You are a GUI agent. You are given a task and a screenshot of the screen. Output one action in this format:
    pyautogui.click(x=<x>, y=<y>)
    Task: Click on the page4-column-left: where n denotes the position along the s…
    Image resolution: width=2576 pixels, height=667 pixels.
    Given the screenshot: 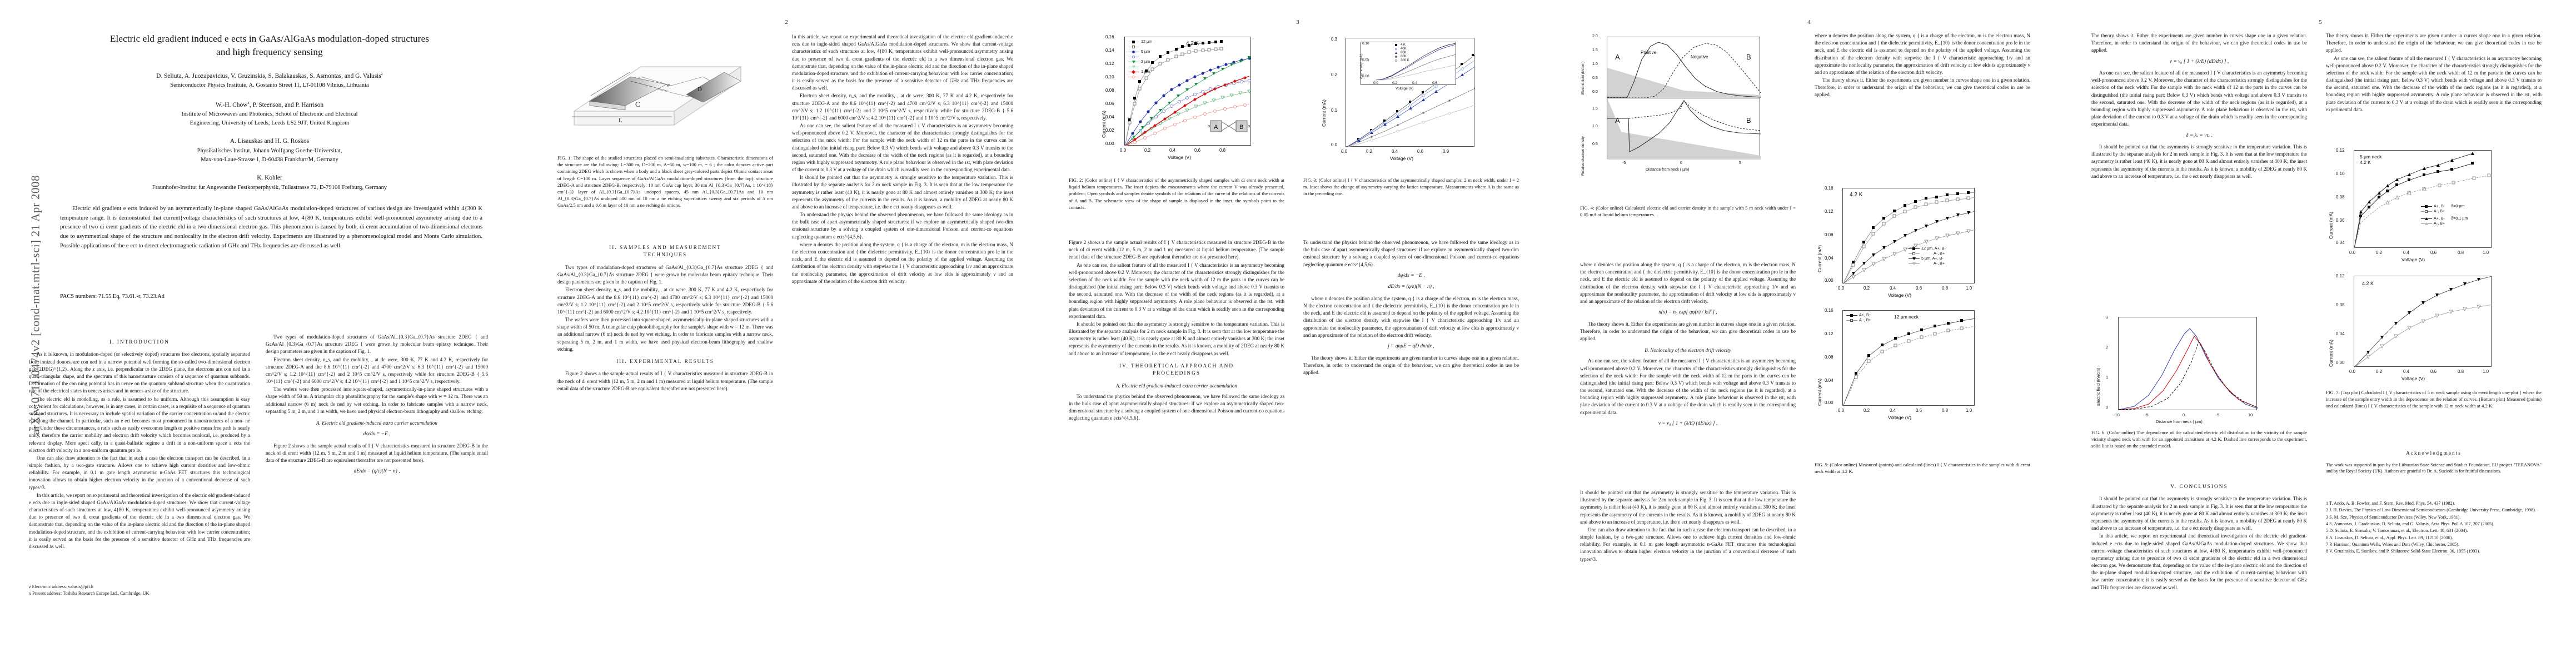 What is the action you would take?
    pyautogui.click(x=1688, y=346)
    